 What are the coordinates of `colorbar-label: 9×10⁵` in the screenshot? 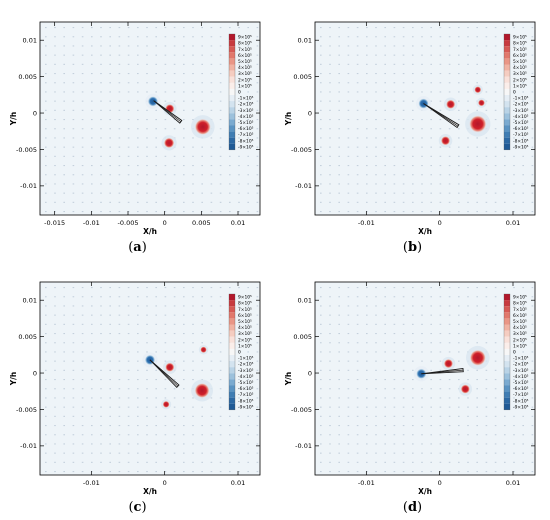 It's located at (245, 38).